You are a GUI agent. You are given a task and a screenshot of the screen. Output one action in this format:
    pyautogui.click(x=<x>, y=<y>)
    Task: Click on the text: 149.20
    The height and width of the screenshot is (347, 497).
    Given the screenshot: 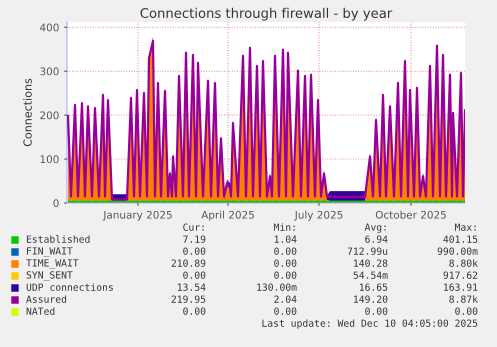 What is the action you would take?
    pyautogui.click(x=371, y=299)
    